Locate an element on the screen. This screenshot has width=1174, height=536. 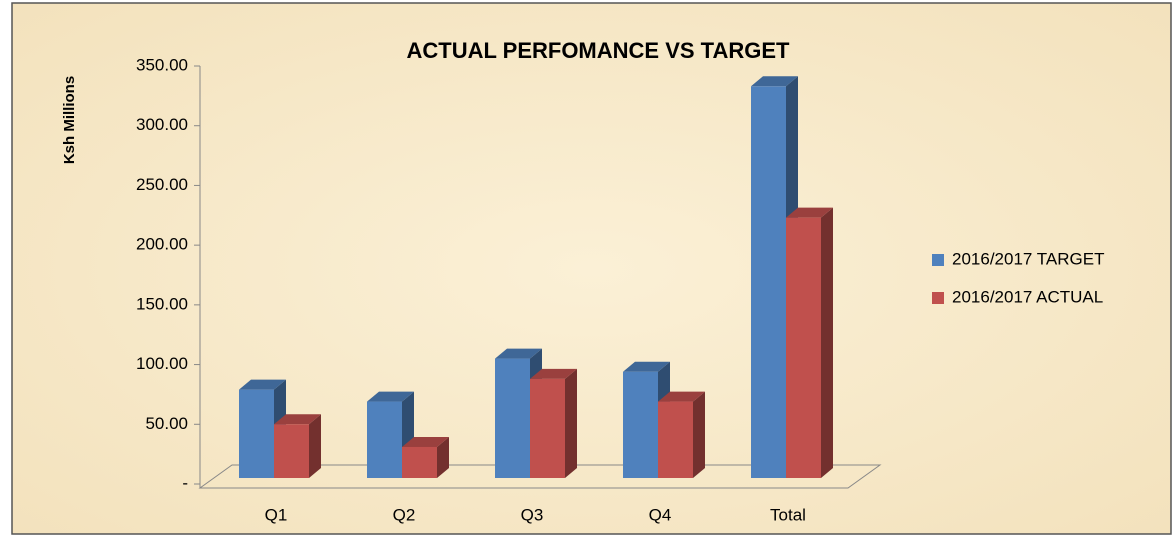
y-tick-label: 150.00 is located at coordinates (162, 303).